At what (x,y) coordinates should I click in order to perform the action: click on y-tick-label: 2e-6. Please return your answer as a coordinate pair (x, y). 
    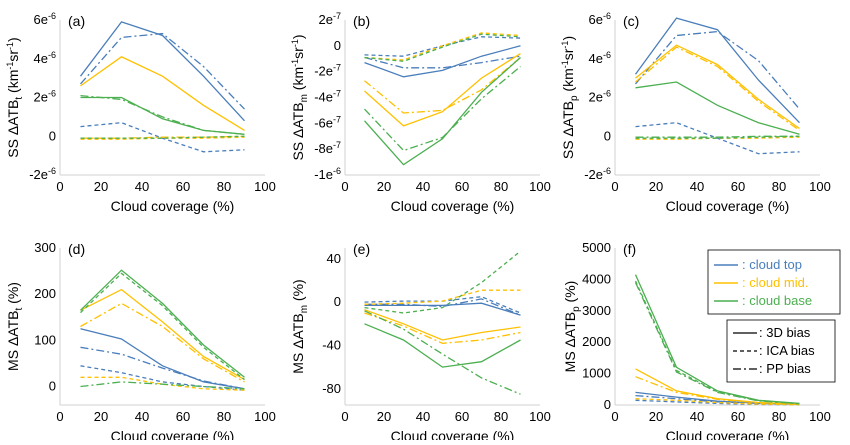
    Looking at the image, I should click on (45, 97).